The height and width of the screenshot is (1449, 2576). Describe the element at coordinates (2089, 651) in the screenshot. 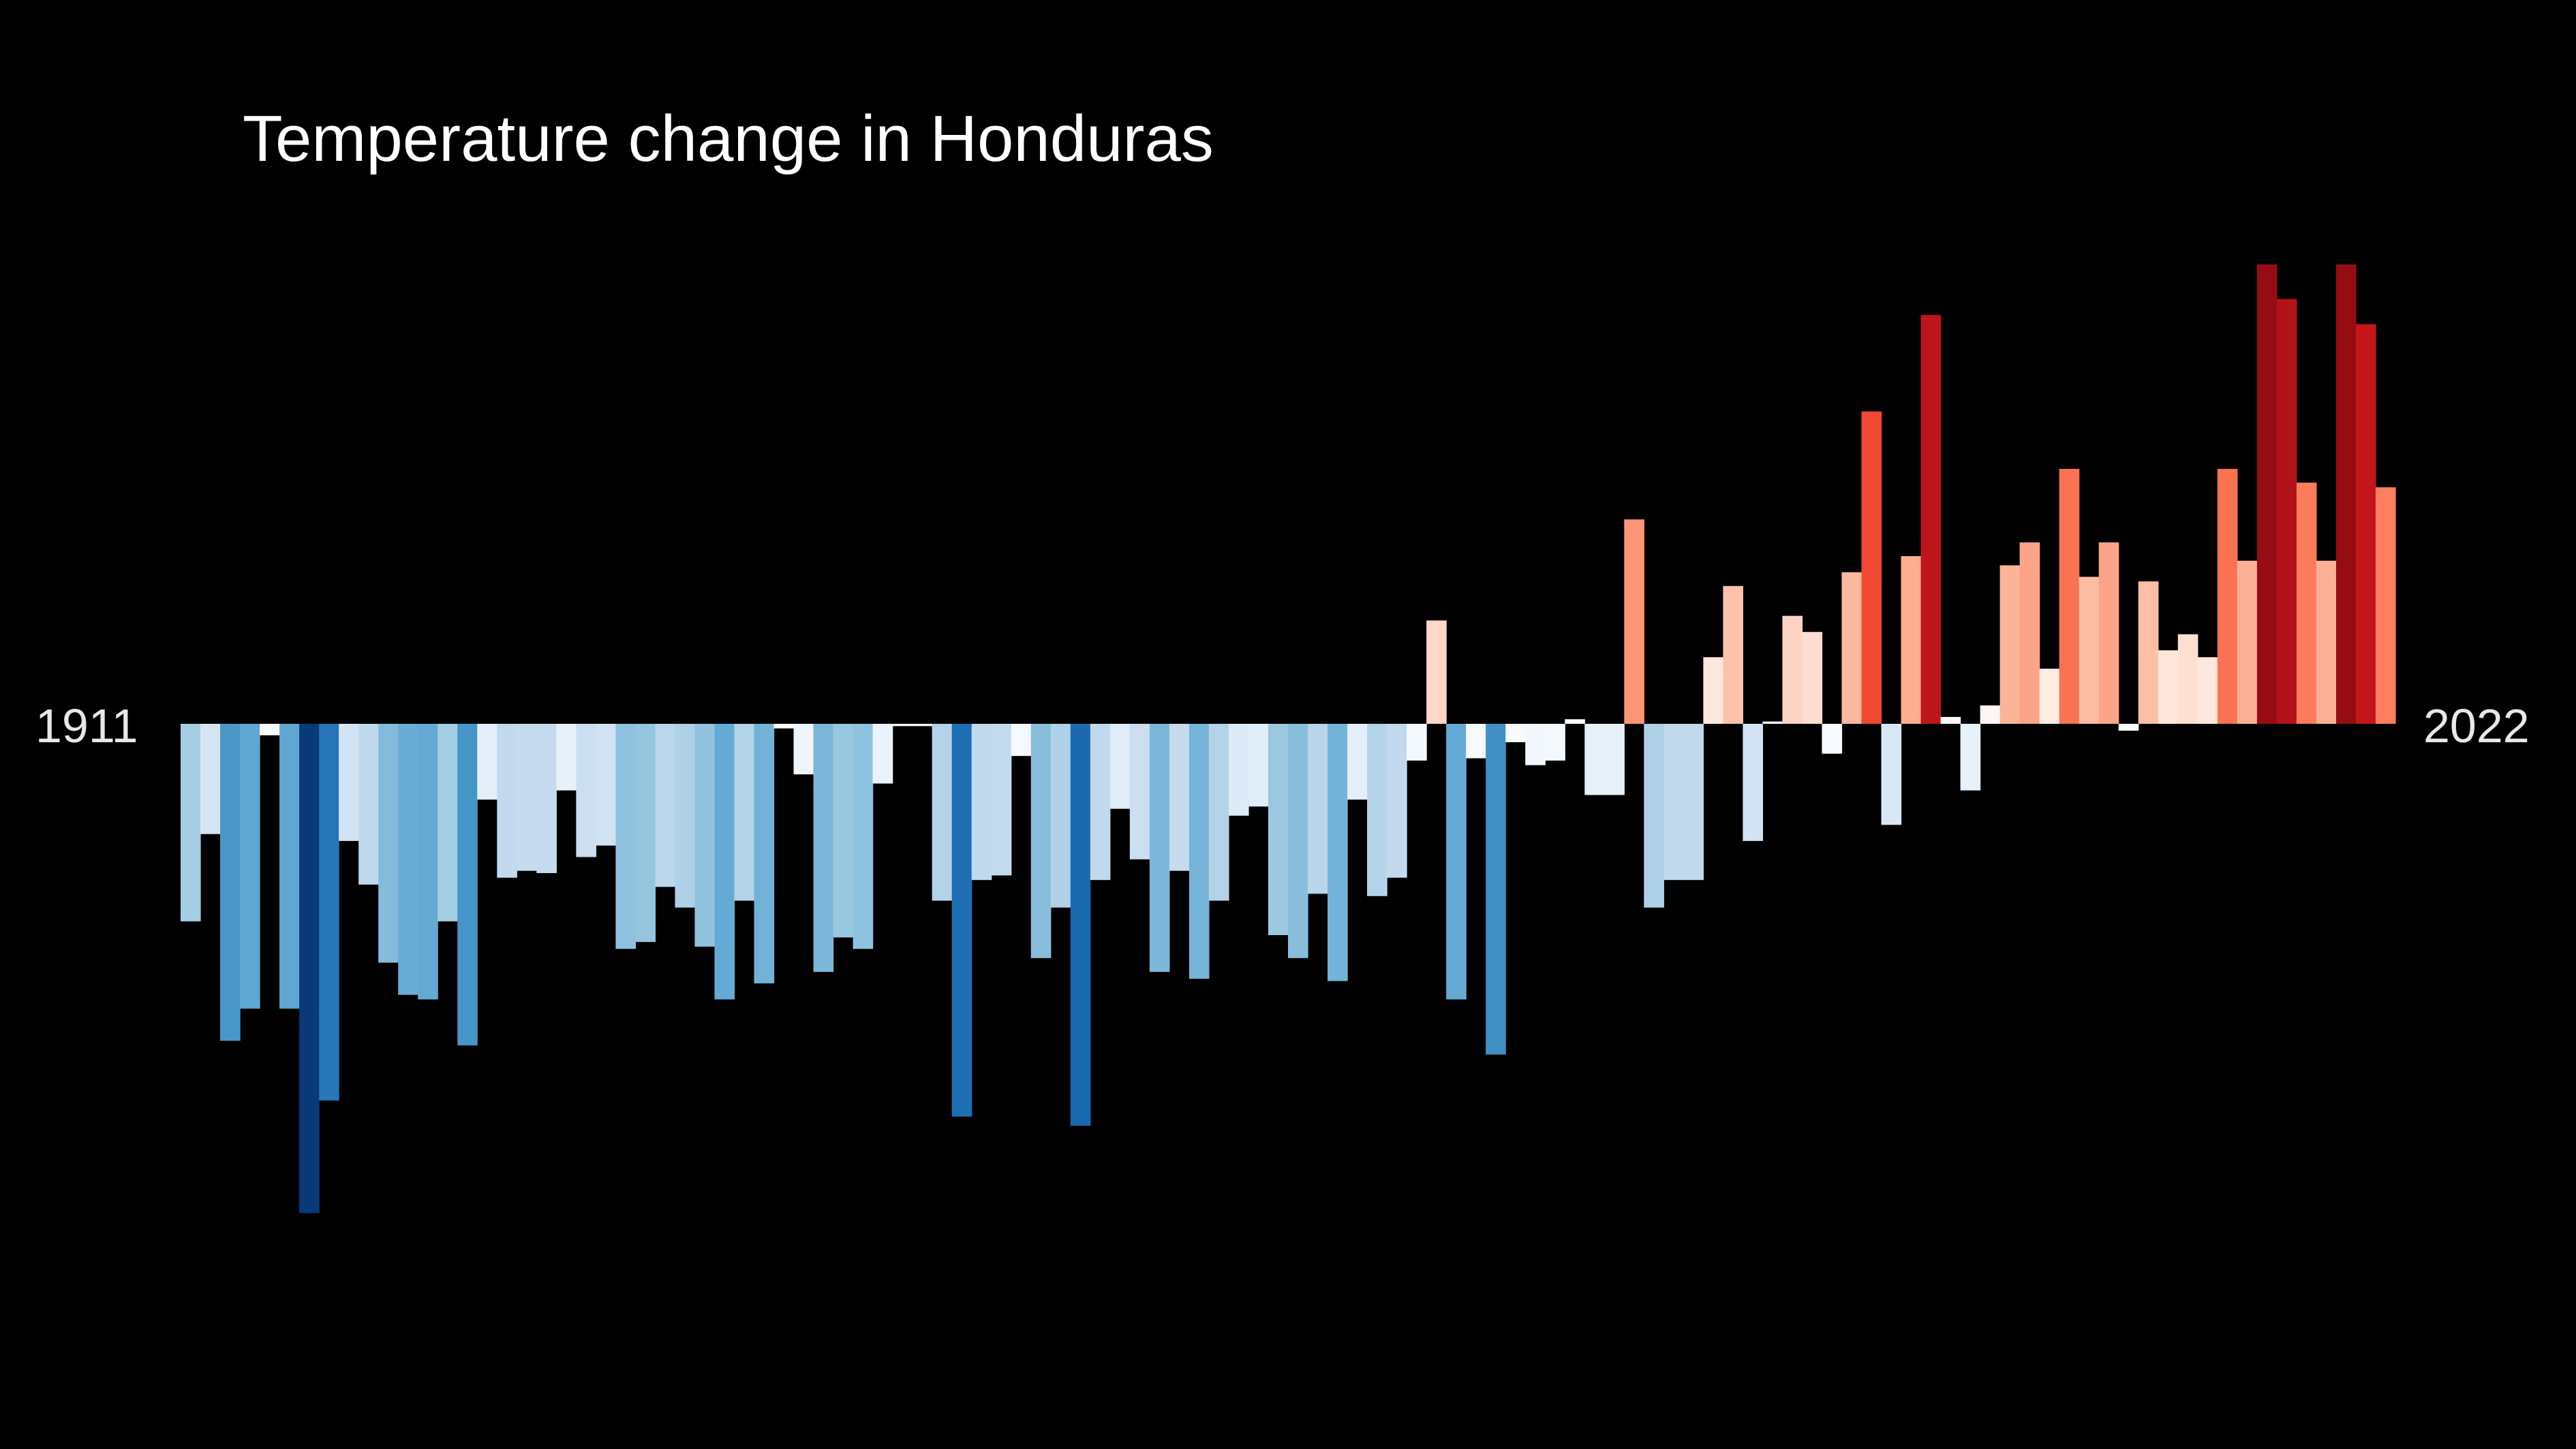

I see `bar-2007` at that location.